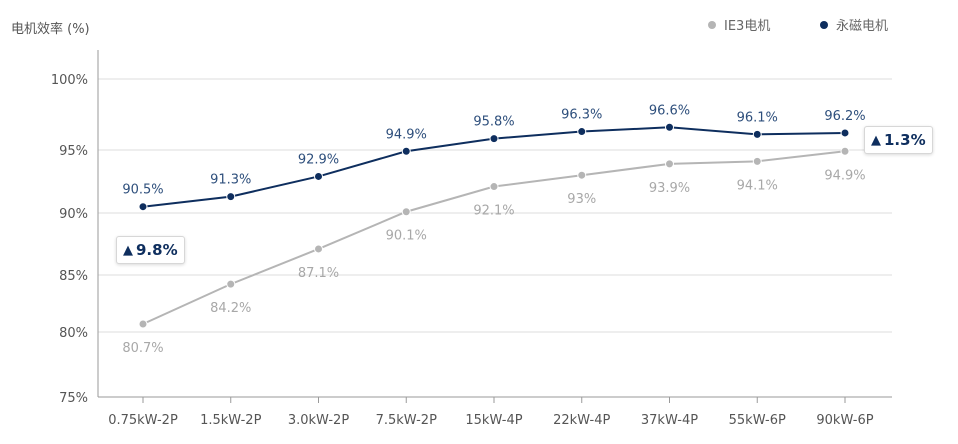 The width and height of the screenshot is (958, 444). What do you see at coordinates (824, 24) in the screenshot?
I see `legend-marker-pm` at bounding box center [824, 24].